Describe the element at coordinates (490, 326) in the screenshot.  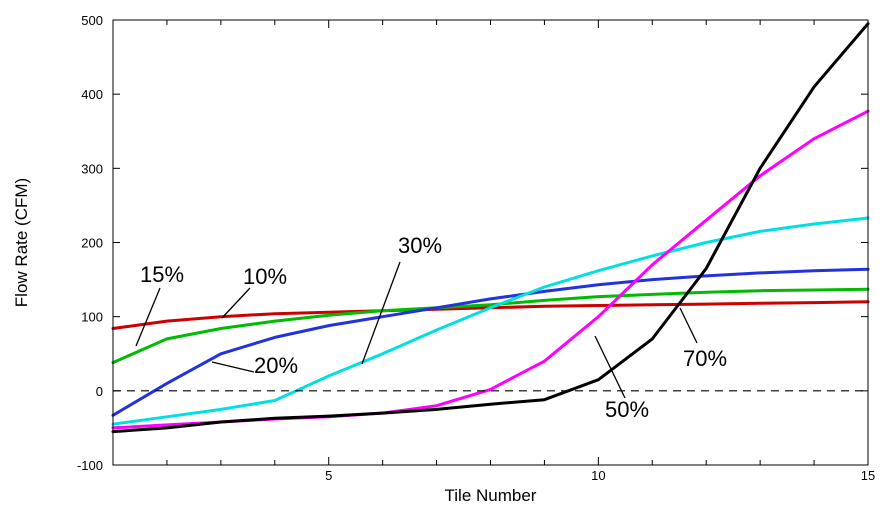
I see `series-line-10pct` at that location.